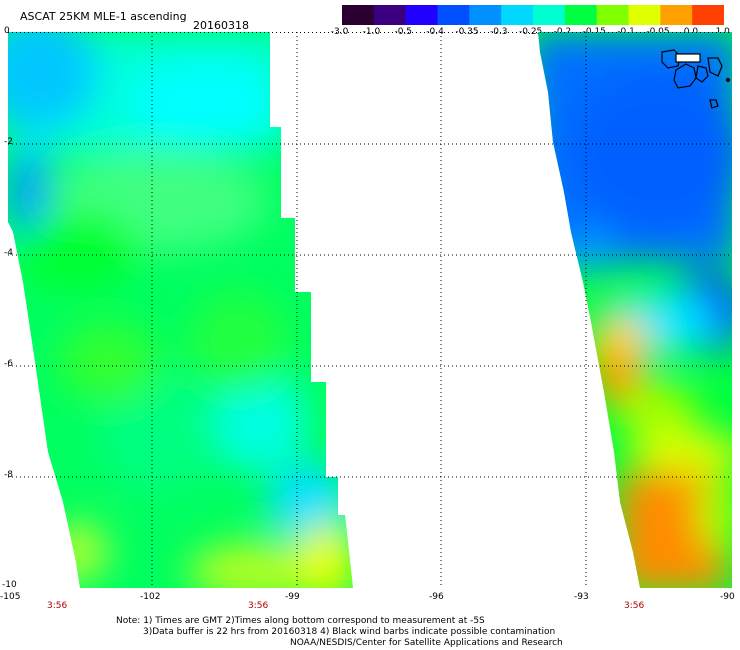  What do you see at coordinates (9, 585) in the screenshot?
I see `y-tick-5: -10` at bounding box center [9, 585].